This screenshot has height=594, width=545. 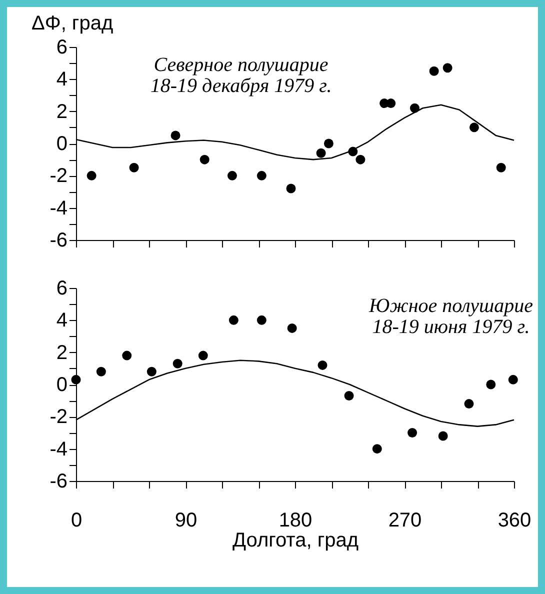 I want to click on y-axis-title: ΔΦ, град, so click(x=73, y=23).